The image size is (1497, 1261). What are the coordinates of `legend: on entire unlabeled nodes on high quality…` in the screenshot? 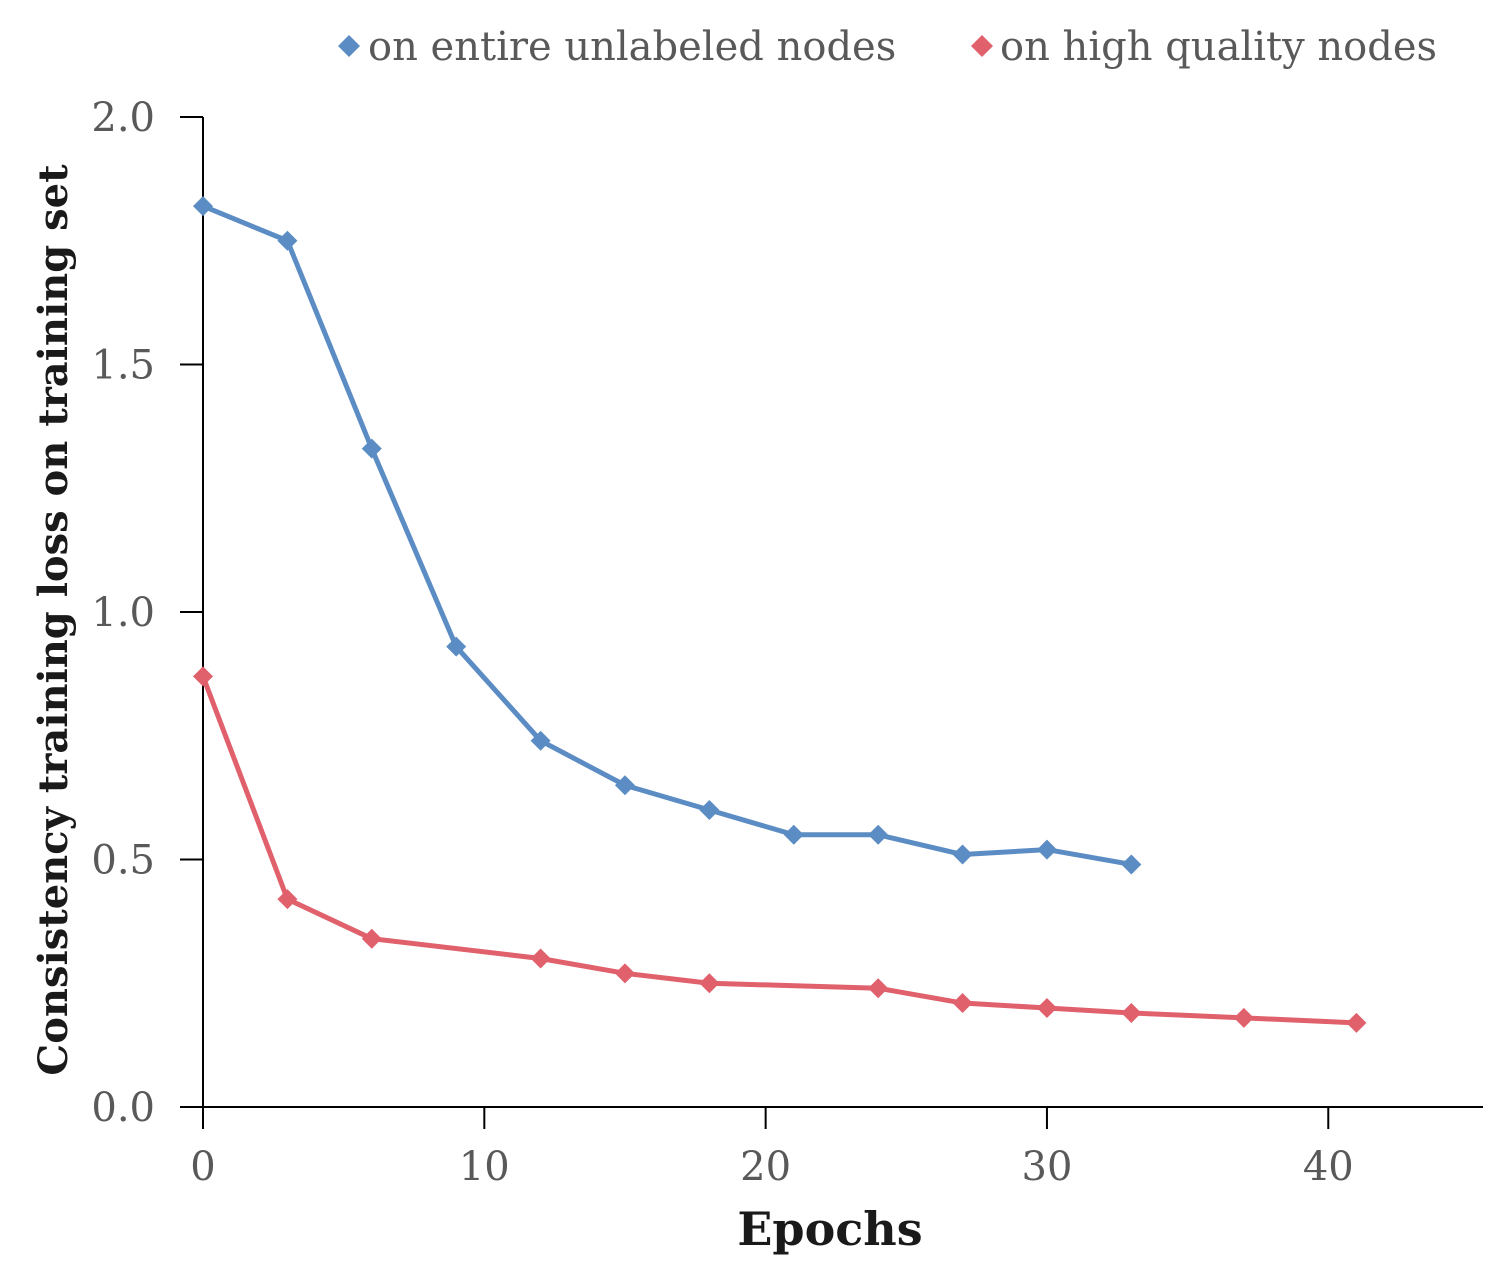 It's located at (887, 47).